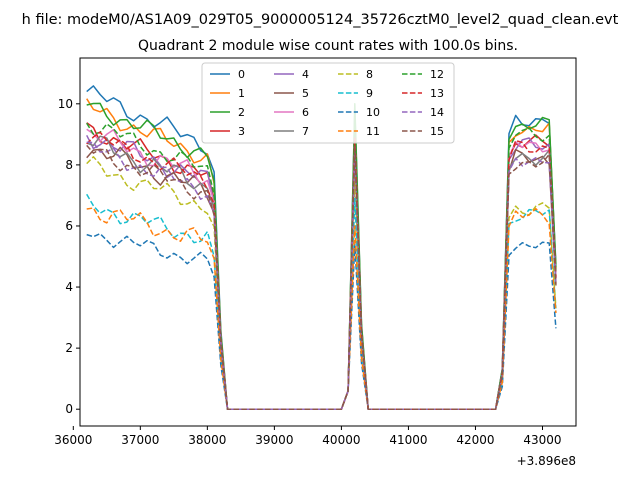 The width and height of the screenshot is (640, 480). What do you see at coordinates (305, 93) in the screenshot?
I see `legend-label-5: 5` at bounding box center [305, 93].